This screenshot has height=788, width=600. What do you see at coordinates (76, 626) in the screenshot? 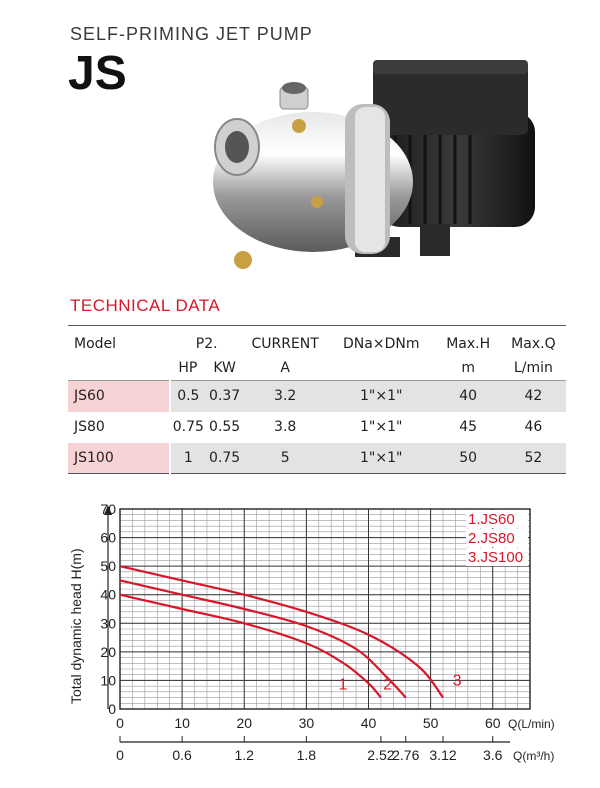
I see `y-axis-label: Total dynamic head H(m)` at bounding box center [76, 626].